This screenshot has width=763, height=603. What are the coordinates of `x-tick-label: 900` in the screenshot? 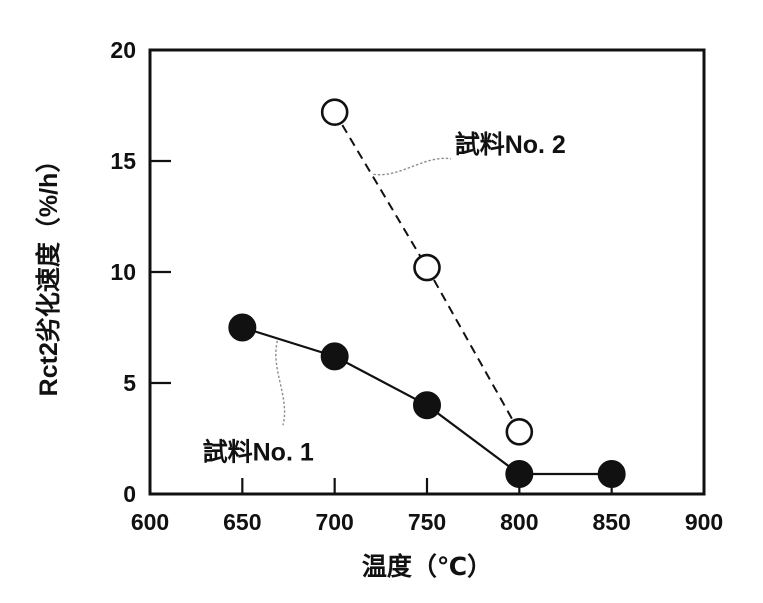 It's located at (704, 522).